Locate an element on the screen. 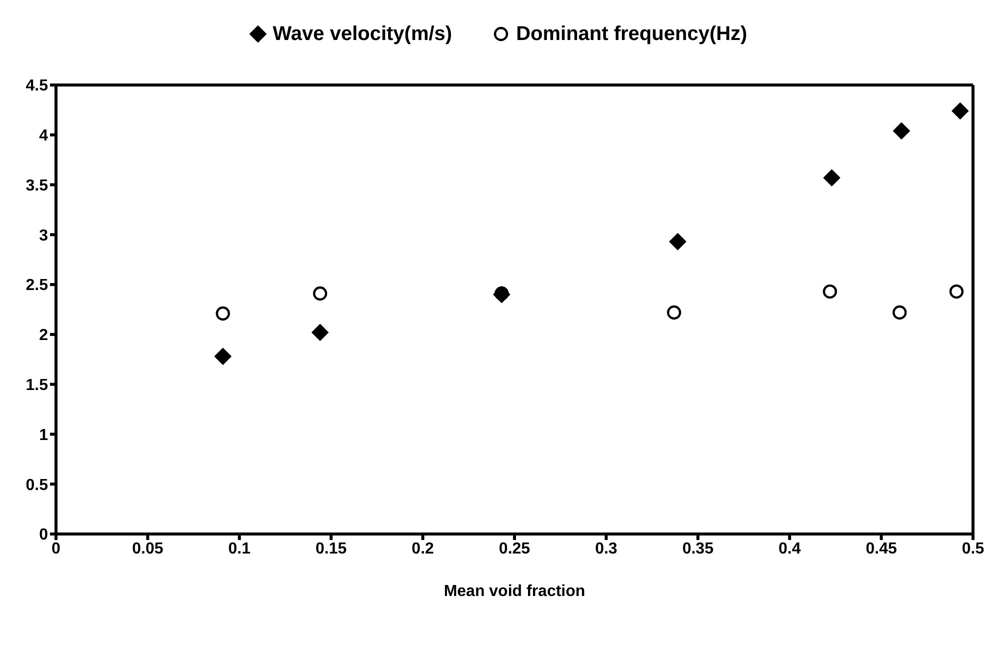 The height and width of the screenshot is (646, 998). x-tick-label: 0.45 is located at coordinates (881, 549).